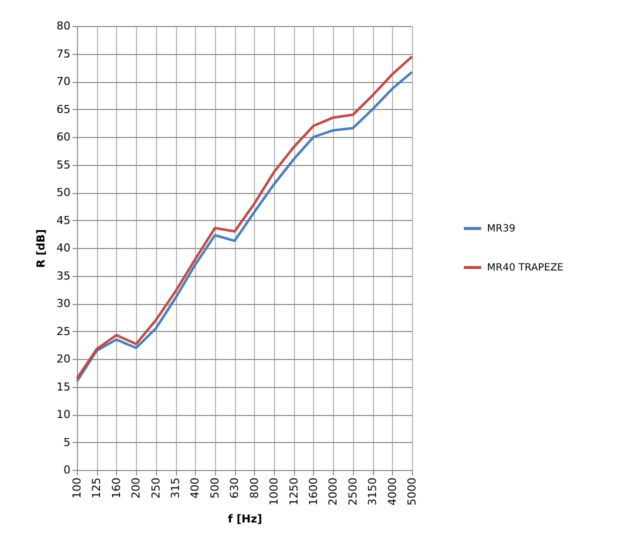  Describe the element at coordinates (353, 492) in the screenshot. I see `x-tick-label: 2500` at that location.